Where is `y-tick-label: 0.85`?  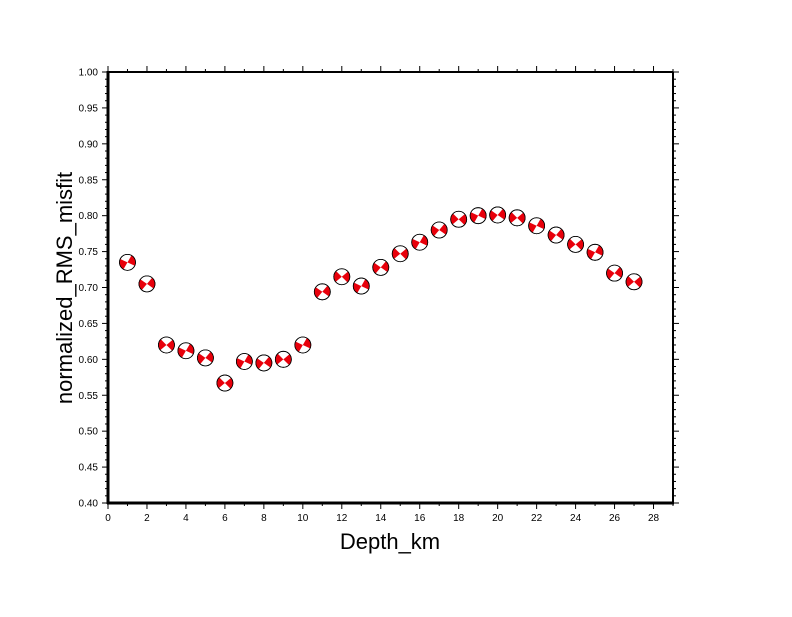 y-tick-label: 0.85 is located at coordinates (89, 180).